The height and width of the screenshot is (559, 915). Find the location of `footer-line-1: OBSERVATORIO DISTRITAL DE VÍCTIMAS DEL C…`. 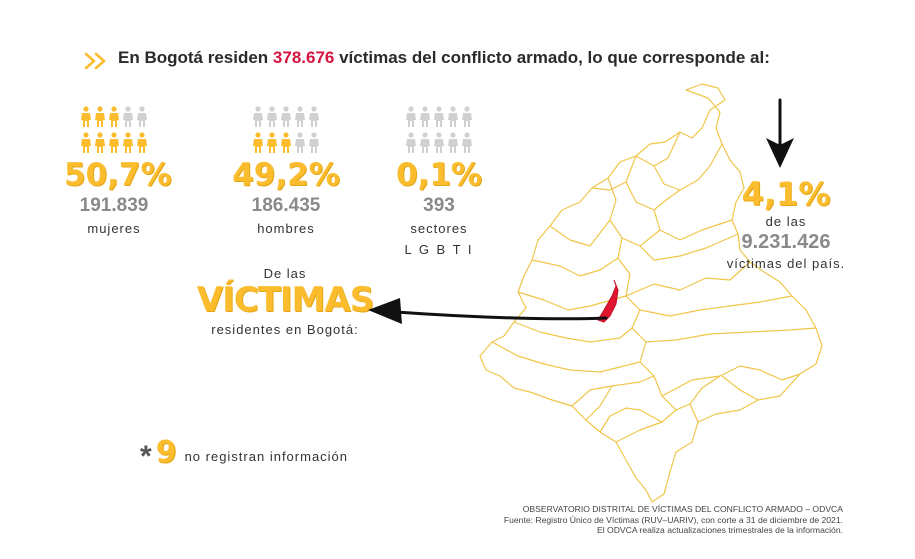

footer-line-1: OBSERVATORIO DISTRITAL DE VÍCTIMAS DEL C… is located at coordinates (682, 509).